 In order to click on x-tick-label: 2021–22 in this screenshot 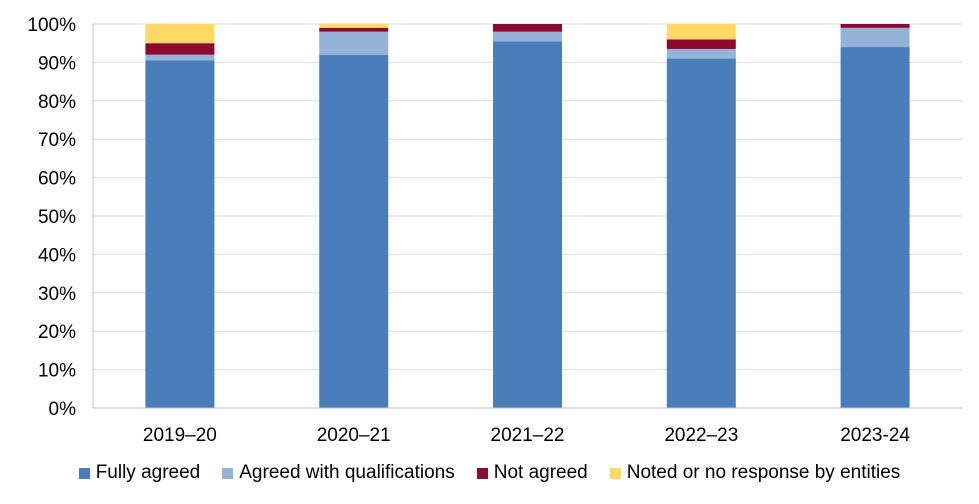, I will do `click(528, 435)`.